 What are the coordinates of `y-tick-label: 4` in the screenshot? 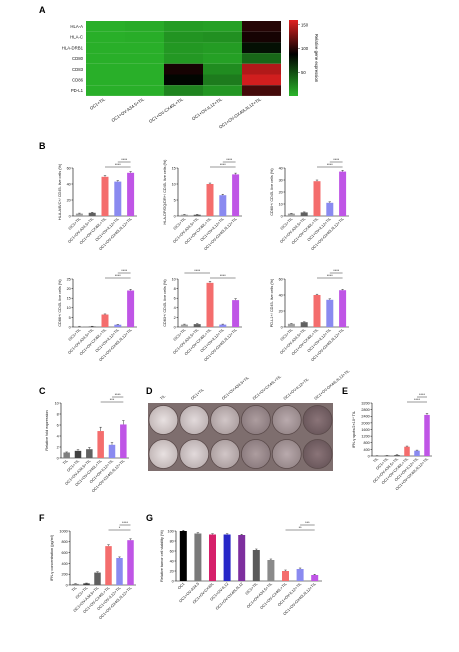 It's located at (175, 308).